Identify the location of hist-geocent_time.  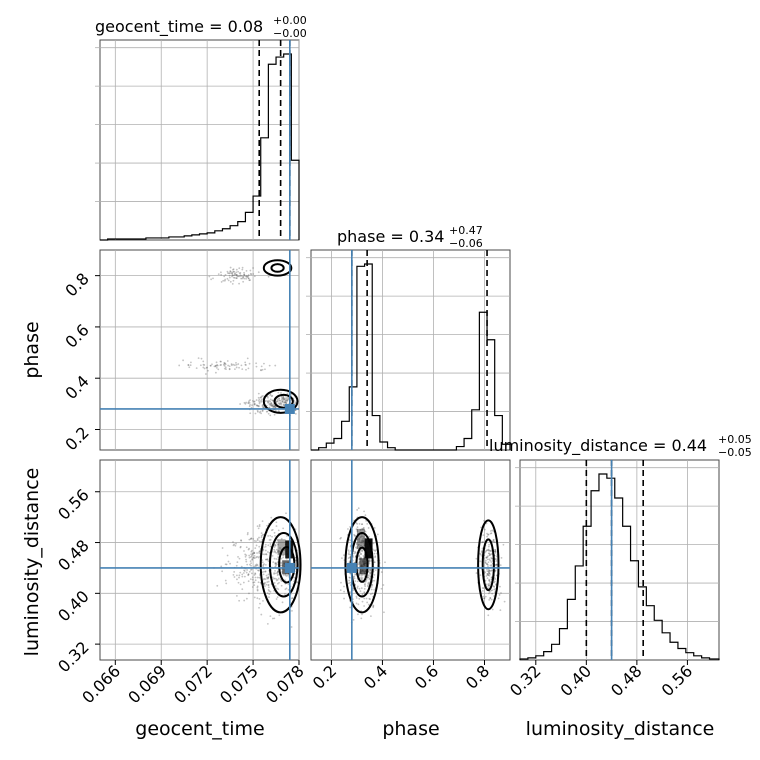
(200, 147).